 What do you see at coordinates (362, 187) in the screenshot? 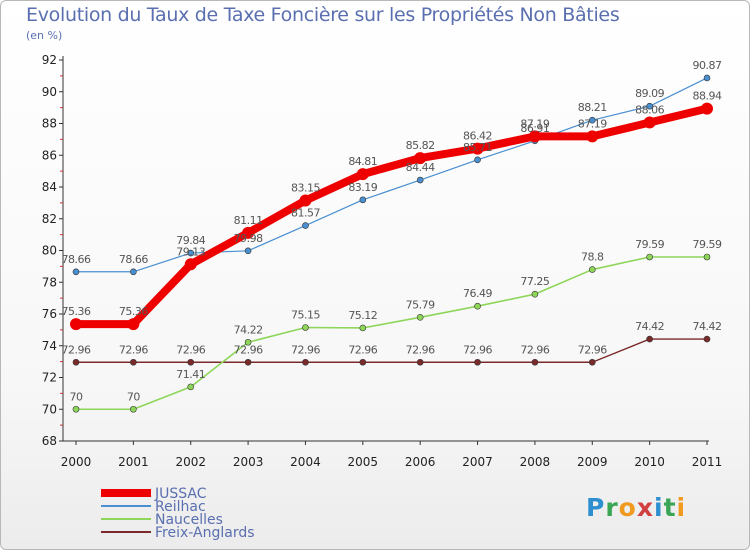
I see `data-label: 83.19` at bounding box center [362, 187].